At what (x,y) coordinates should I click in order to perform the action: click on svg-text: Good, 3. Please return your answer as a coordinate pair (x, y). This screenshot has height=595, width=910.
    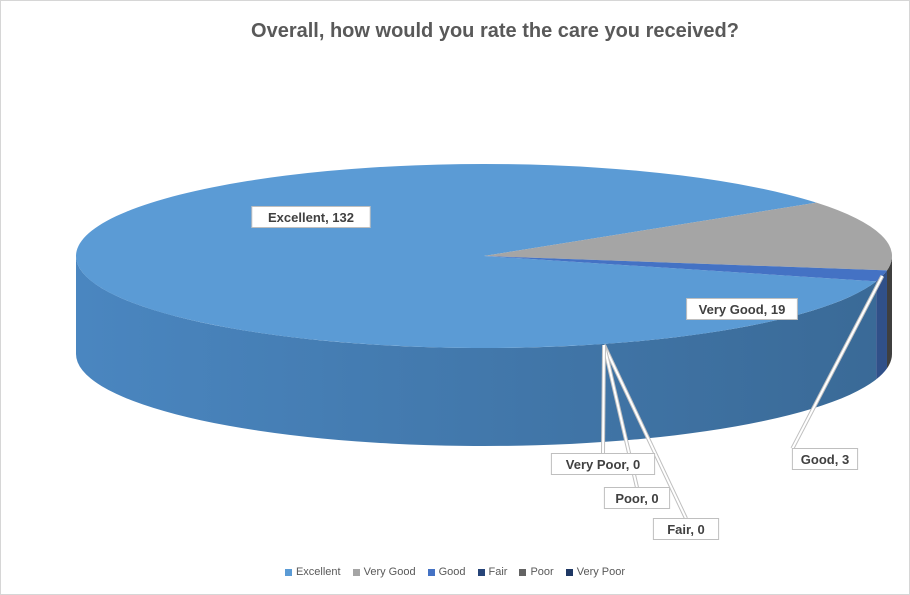
    Looking at the image, I should click on (825, 459).